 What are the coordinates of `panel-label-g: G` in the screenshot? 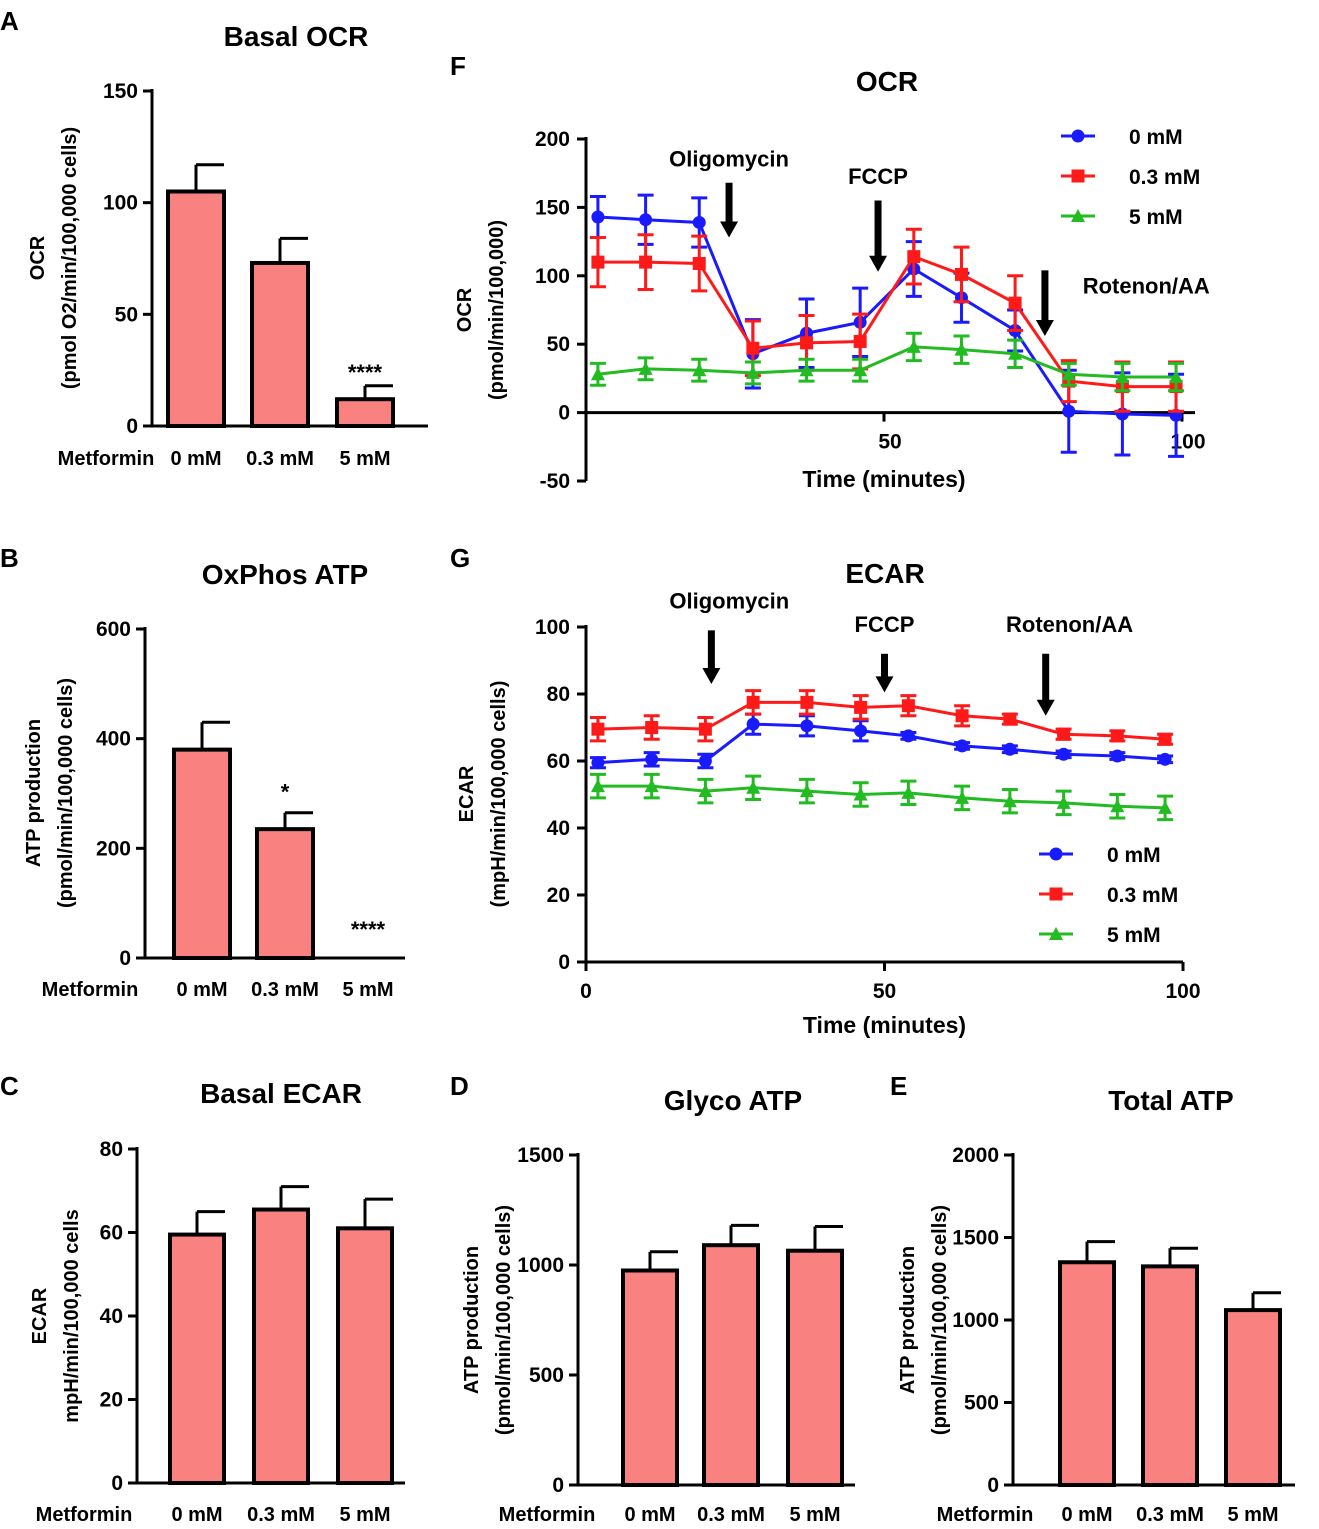 It's located at (460, 558).